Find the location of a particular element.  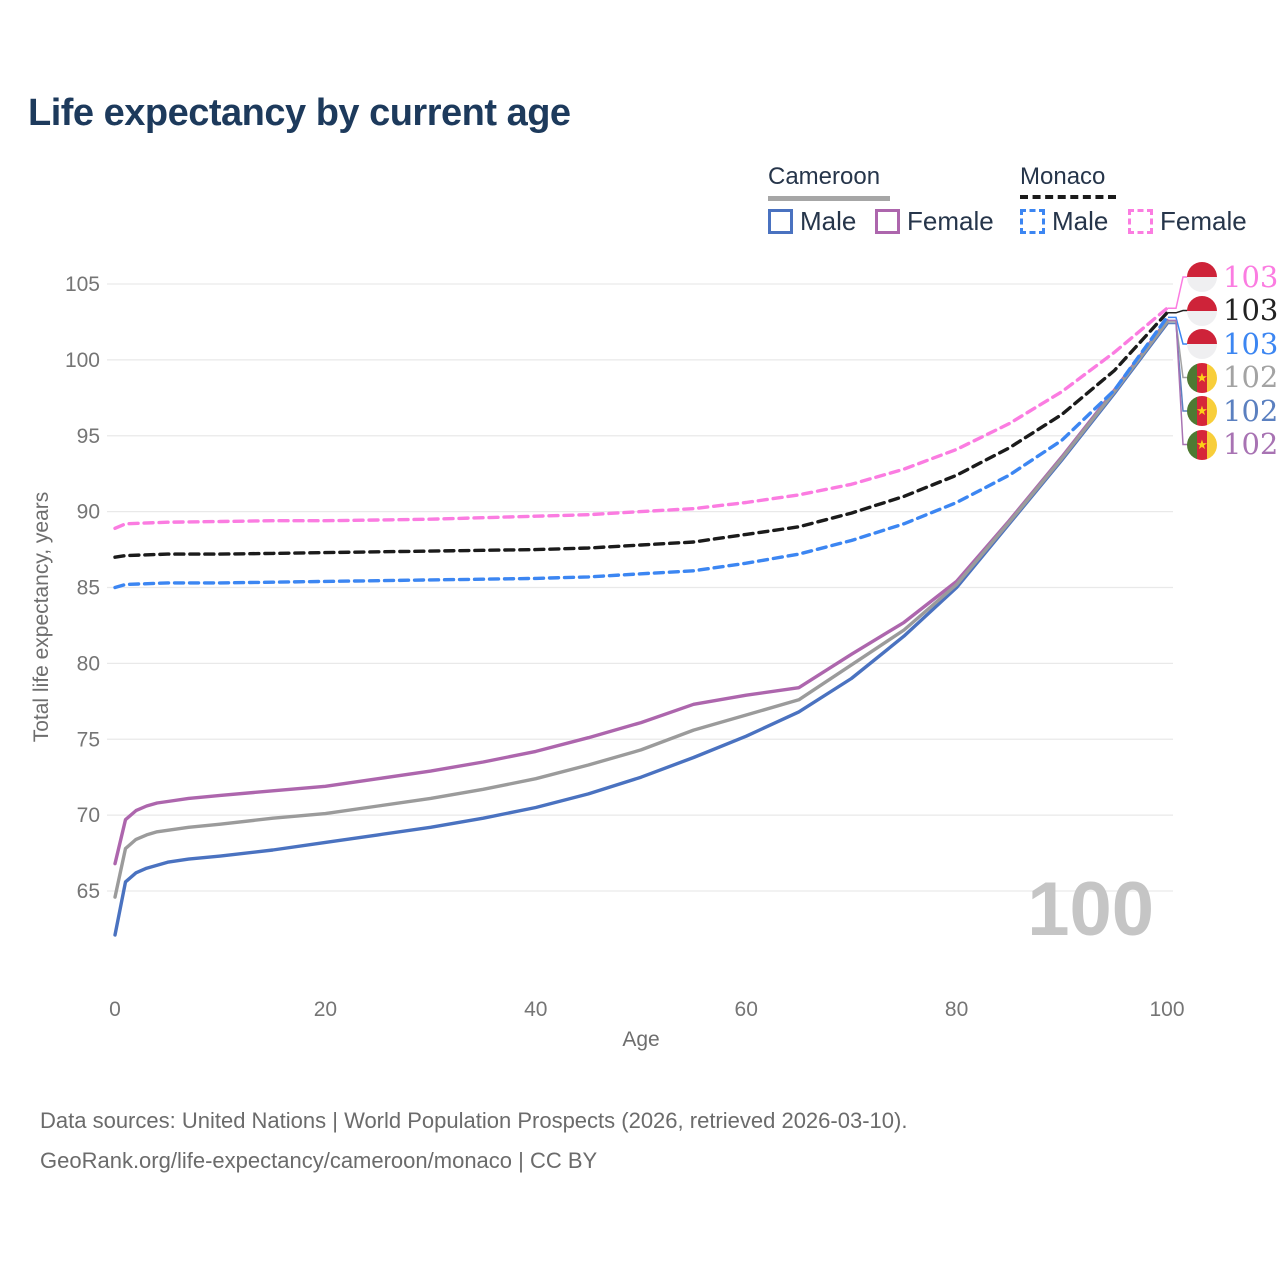

legend-group-cameroon: Cameroon is located at coordinates (824, 176).